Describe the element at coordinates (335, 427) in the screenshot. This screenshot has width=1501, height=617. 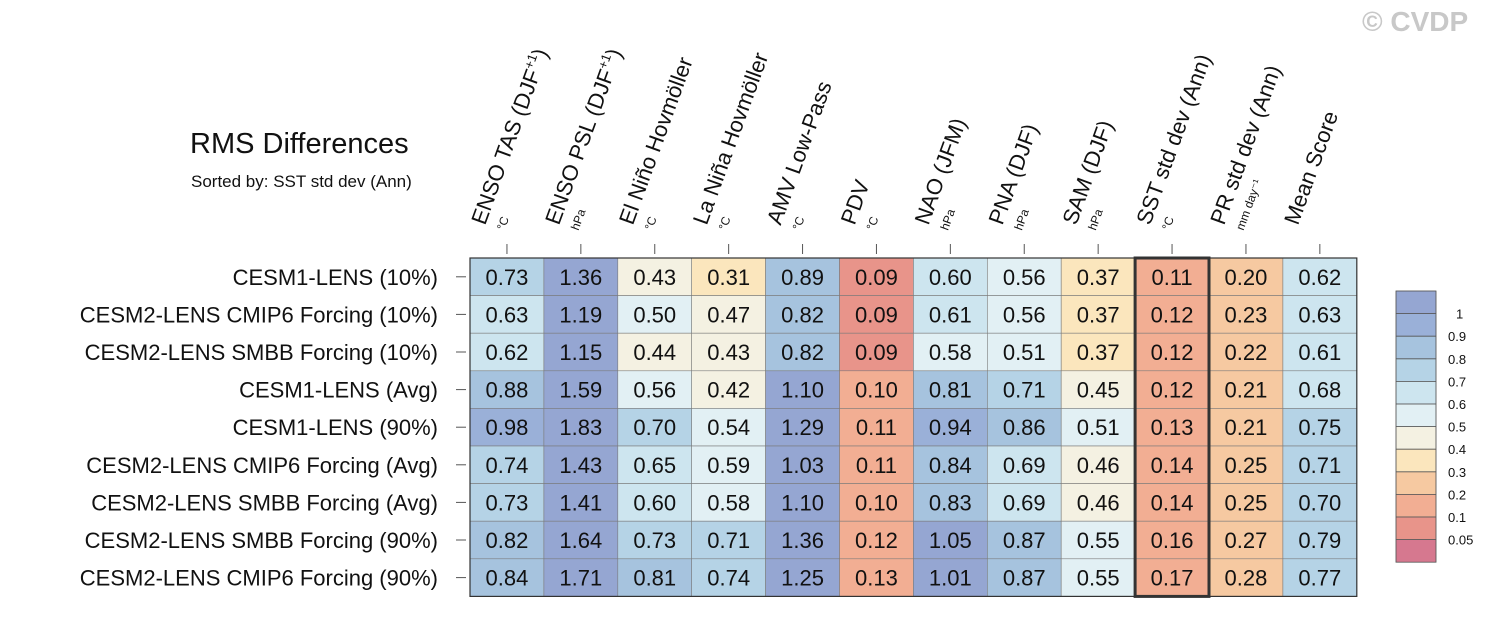
I see `row-label: CESM1-LENS (90%)` at that location.